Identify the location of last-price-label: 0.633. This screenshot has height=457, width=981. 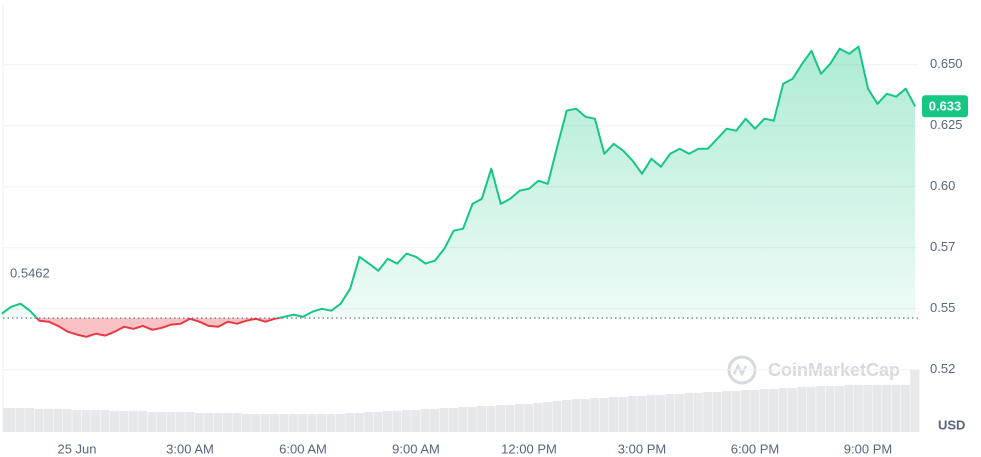
(945, 106).